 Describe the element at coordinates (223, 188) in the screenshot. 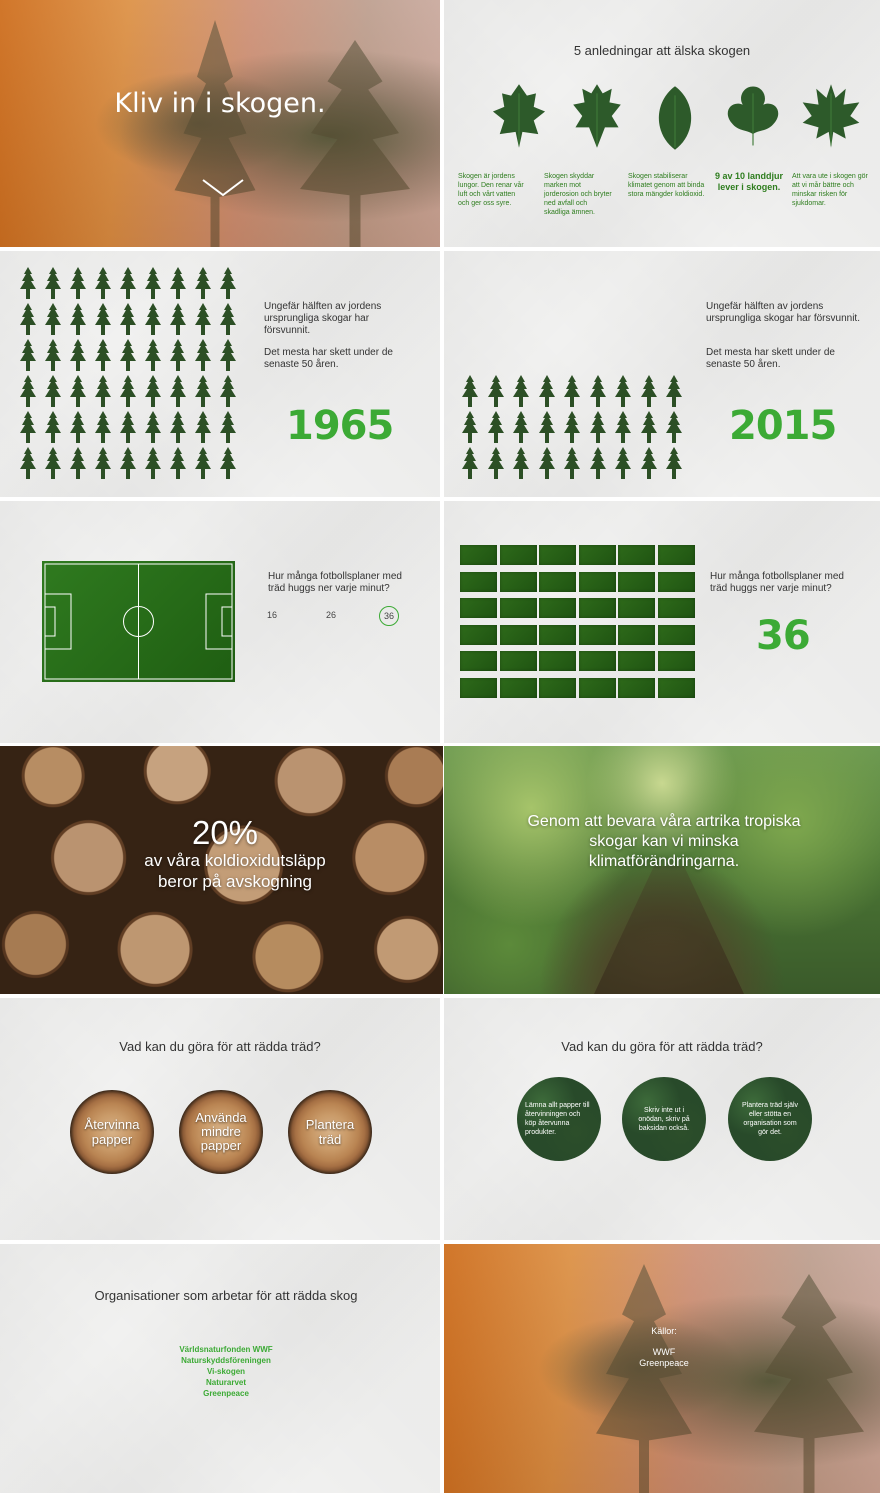

I see `chevron-down-icon` at that location.